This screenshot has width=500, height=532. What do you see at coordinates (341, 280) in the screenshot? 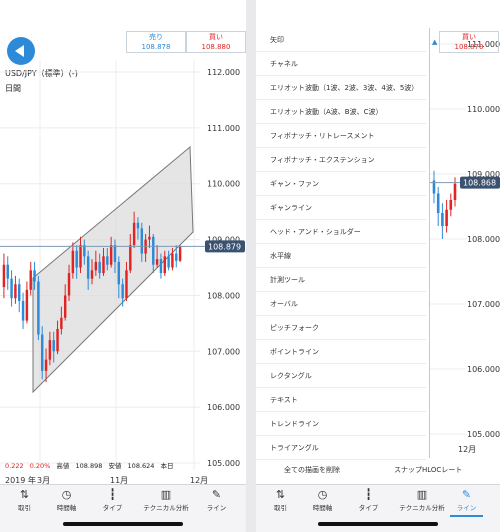
I see `drawing-tool-item: 計測ツール` at bounding box center [341, 280].